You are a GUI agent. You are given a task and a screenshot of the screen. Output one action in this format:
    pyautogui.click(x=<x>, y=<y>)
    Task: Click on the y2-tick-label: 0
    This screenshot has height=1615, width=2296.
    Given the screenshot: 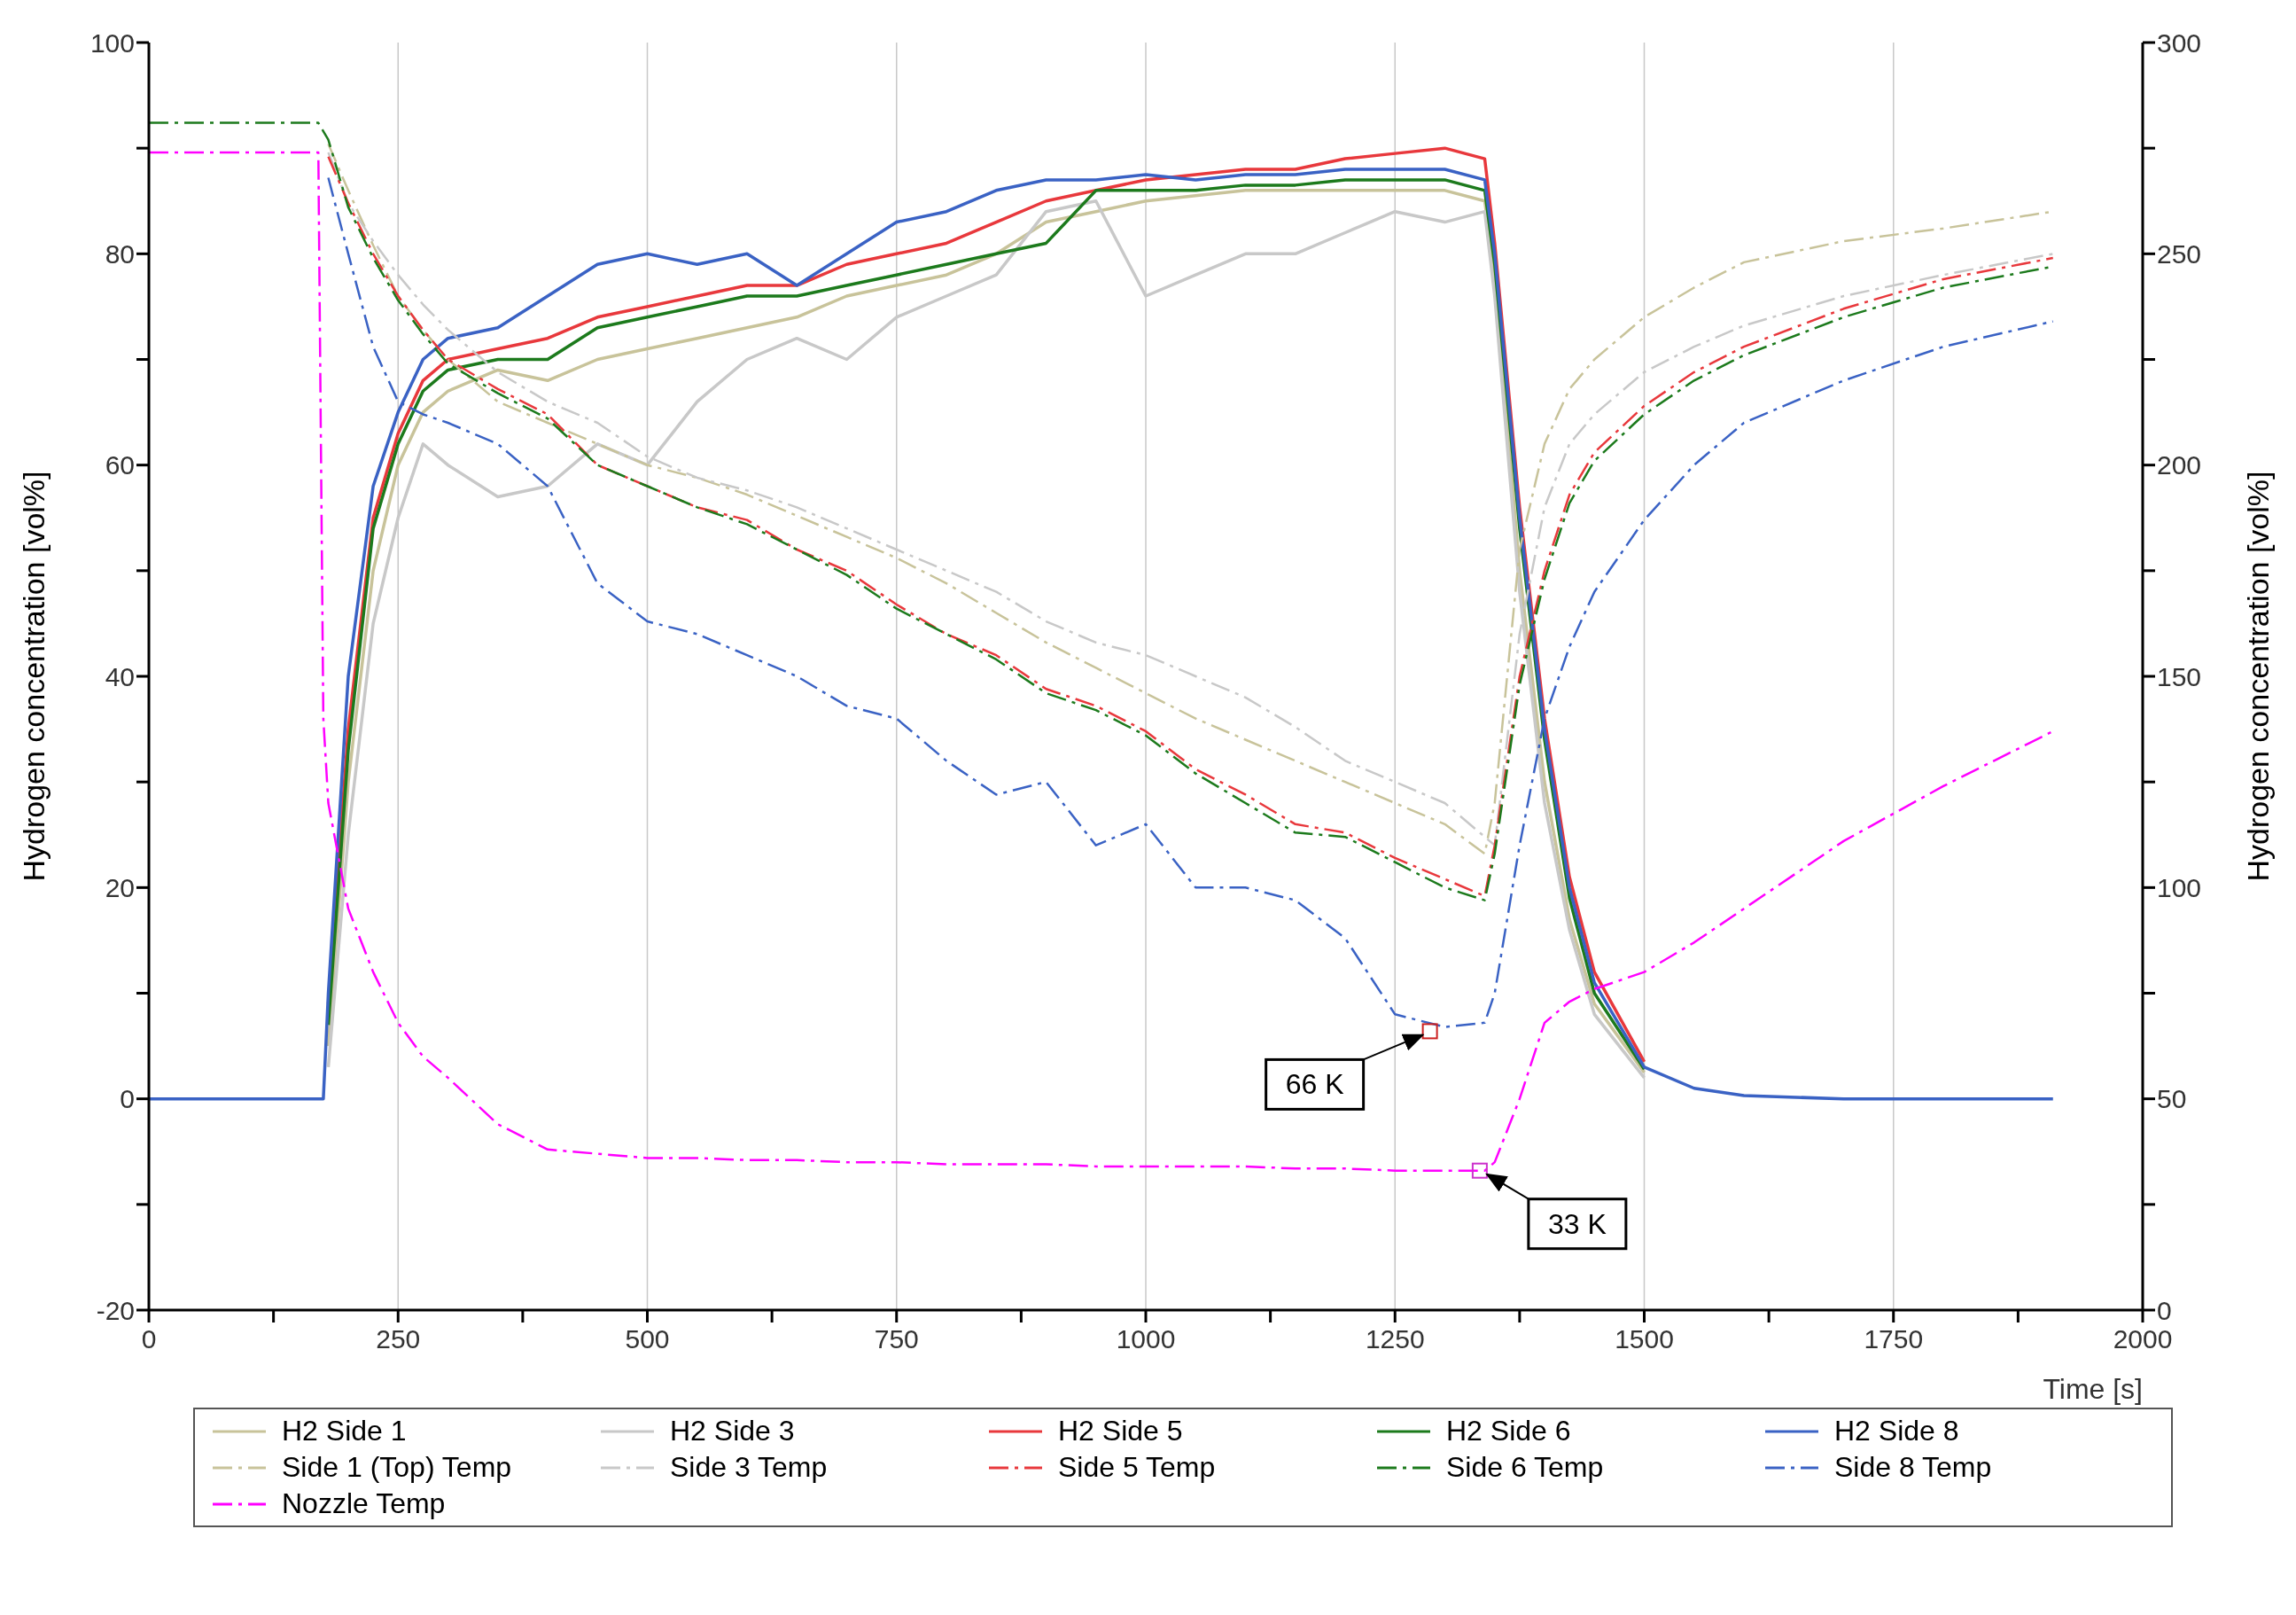 What is the action you would take?
    pyautogui.click(x=2164, y=1310)
    